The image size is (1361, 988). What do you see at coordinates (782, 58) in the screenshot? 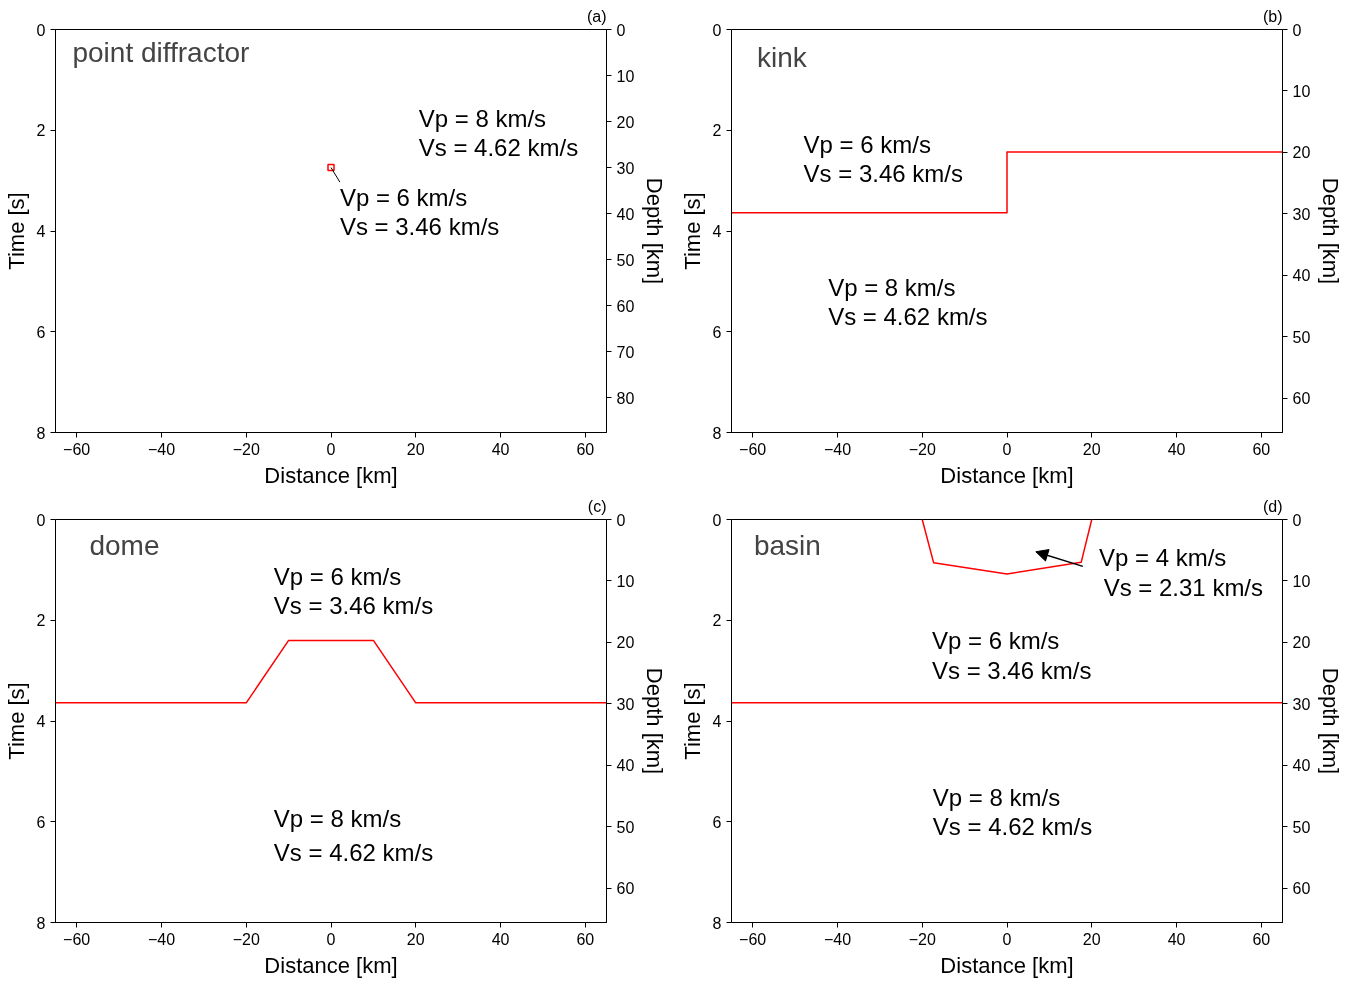
I see `text: kink` at bounding box center [782, 58].